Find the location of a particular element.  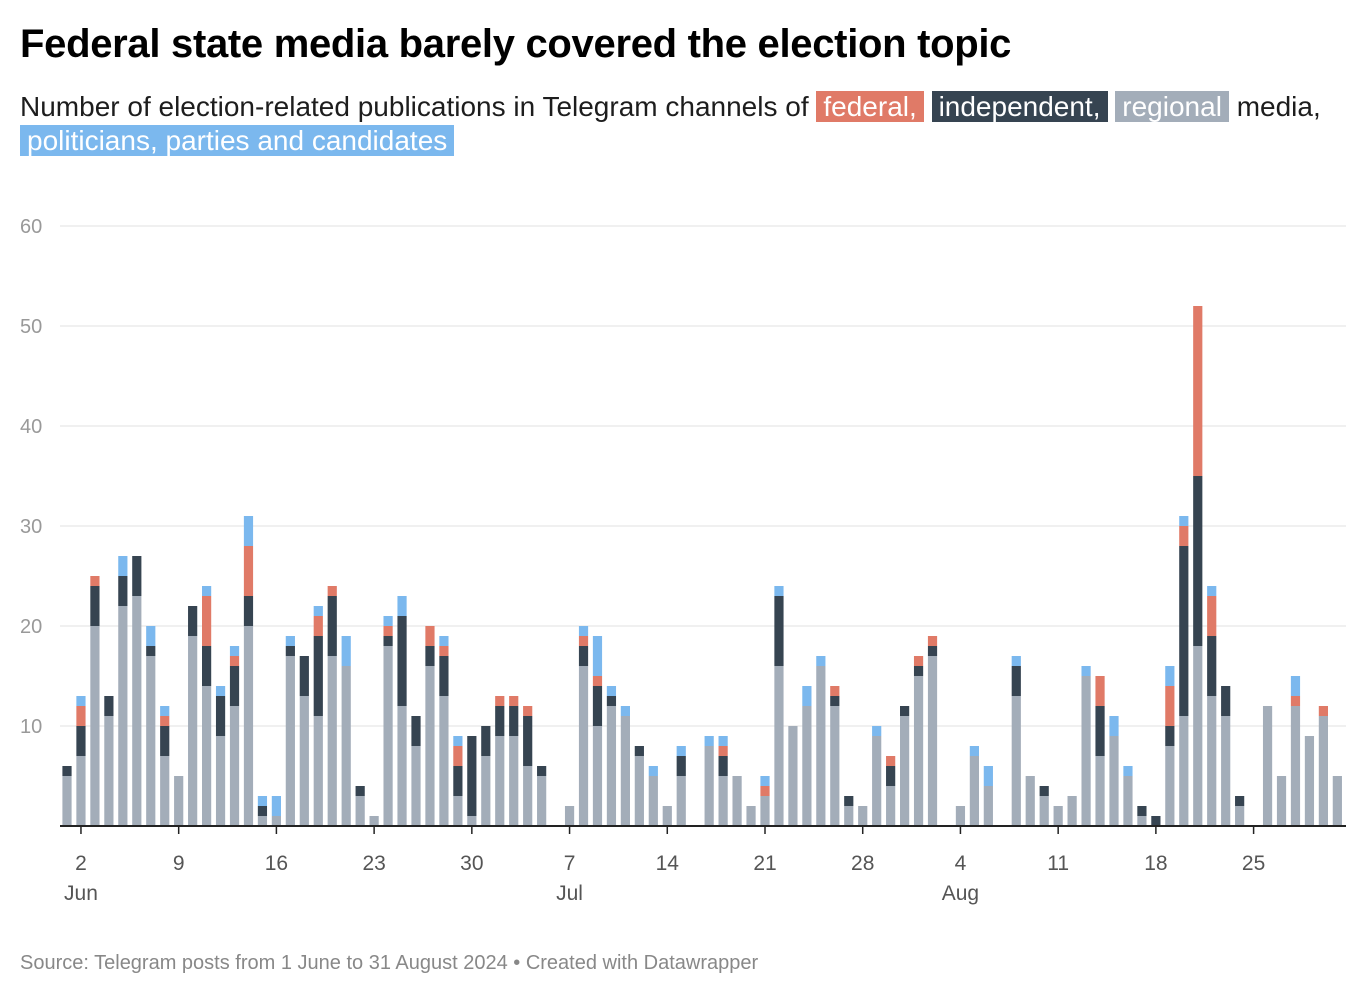

politicians-legend-chip: politicians, parties and candidates is located at coordinates (237, 140).